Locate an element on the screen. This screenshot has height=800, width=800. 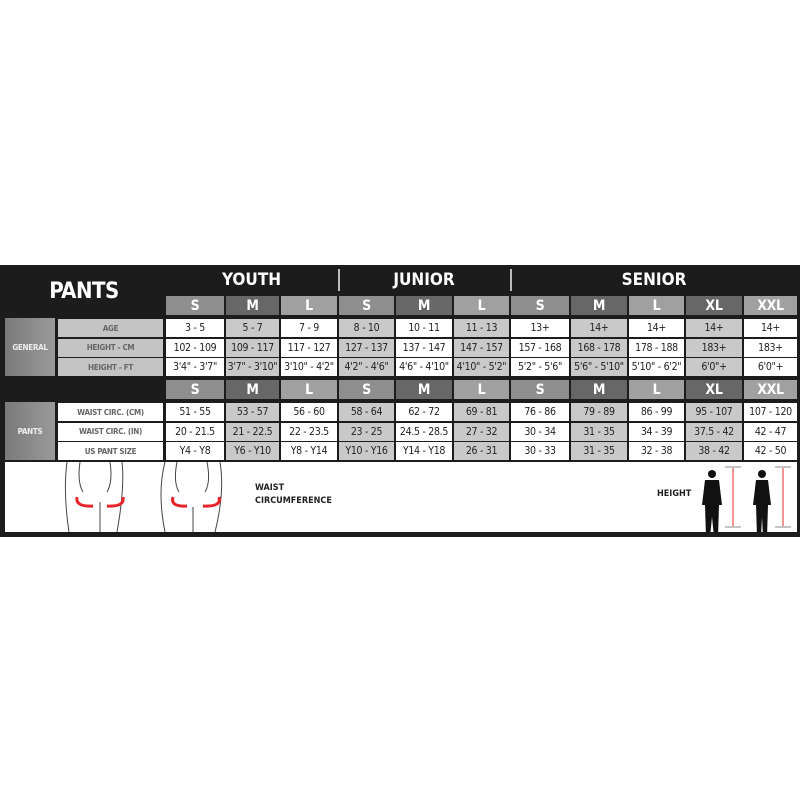
chart-title: PANTS is located at coordinates (84, 291).